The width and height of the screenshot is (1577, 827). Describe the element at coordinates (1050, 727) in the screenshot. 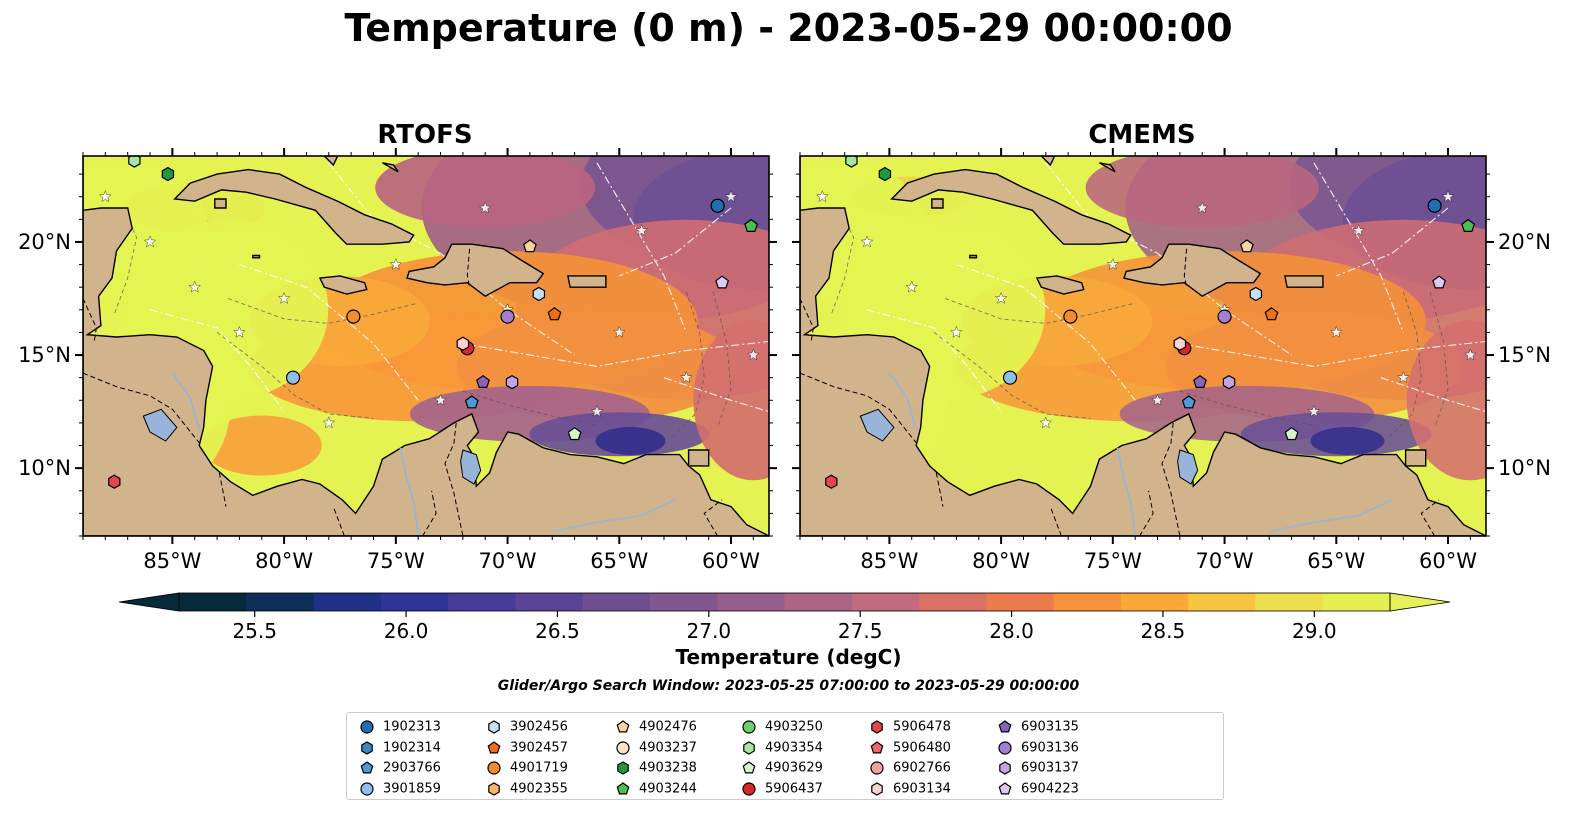

I see `legend-label: 6903135` at that location.